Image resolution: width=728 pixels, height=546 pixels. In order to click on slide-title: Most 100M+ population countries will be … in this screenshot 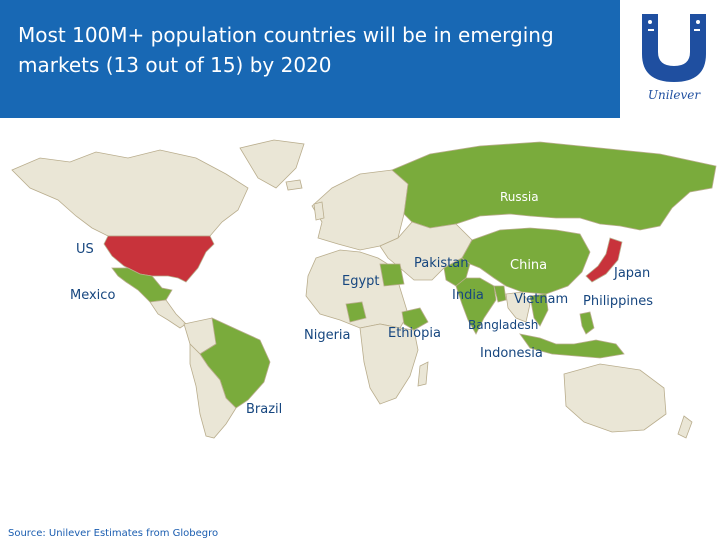, I will do `click(318, 50)`.